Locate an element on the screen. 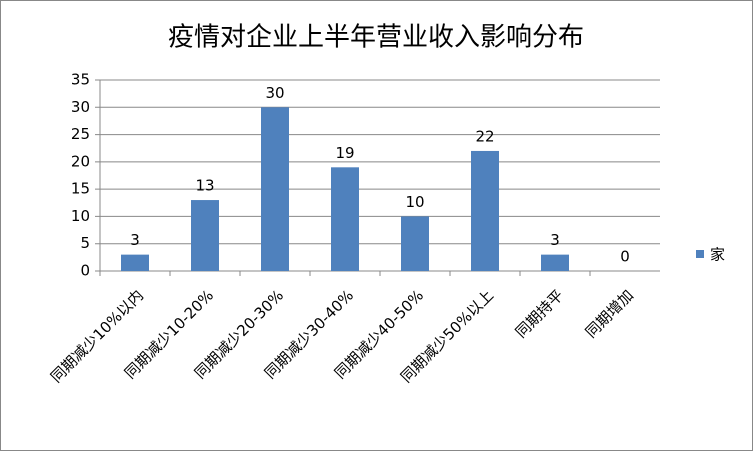 This screenshot has width=753, height=451. legend-label: 家 is located at coordinates (717, 255).